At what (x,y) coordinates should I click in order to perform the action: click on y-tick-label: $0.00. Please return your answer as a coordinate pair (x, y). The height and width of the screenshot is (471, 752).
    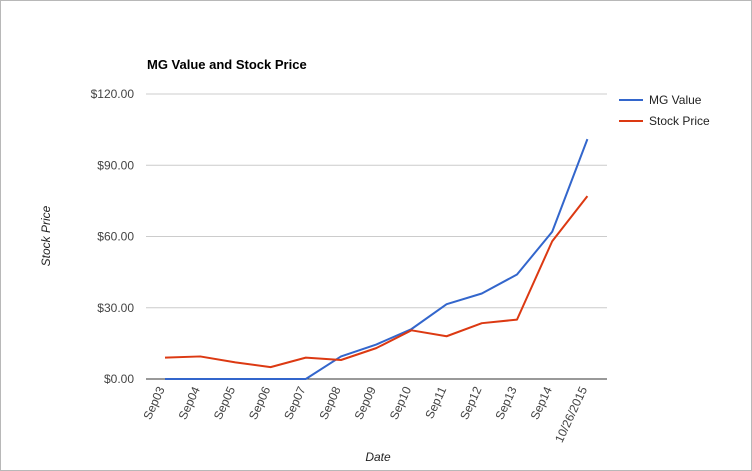
    Looking at the image, I should click on (119, 379).